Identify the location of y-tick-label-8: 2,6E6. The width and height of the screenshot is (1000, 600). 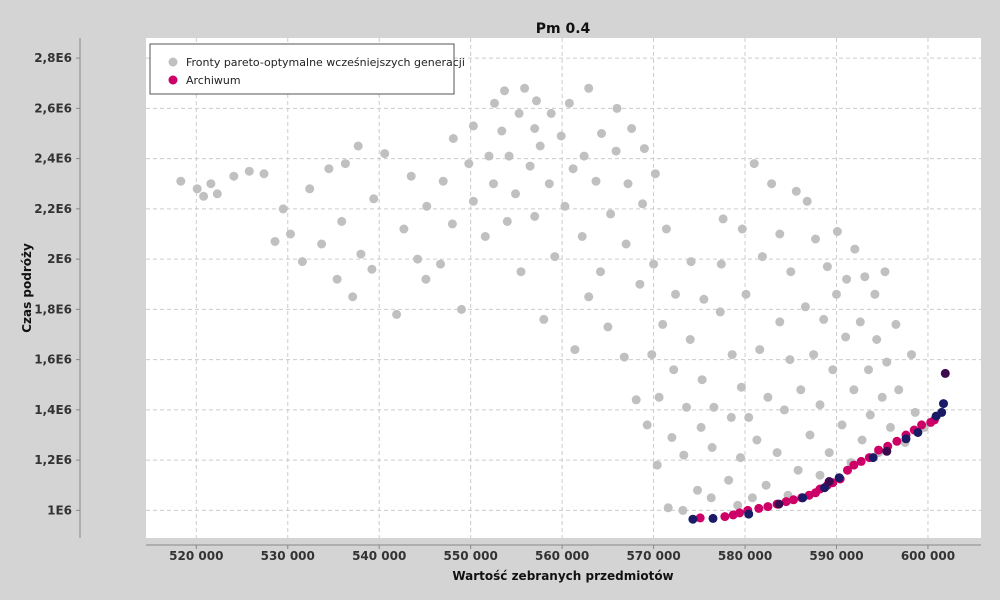
(53, 108).